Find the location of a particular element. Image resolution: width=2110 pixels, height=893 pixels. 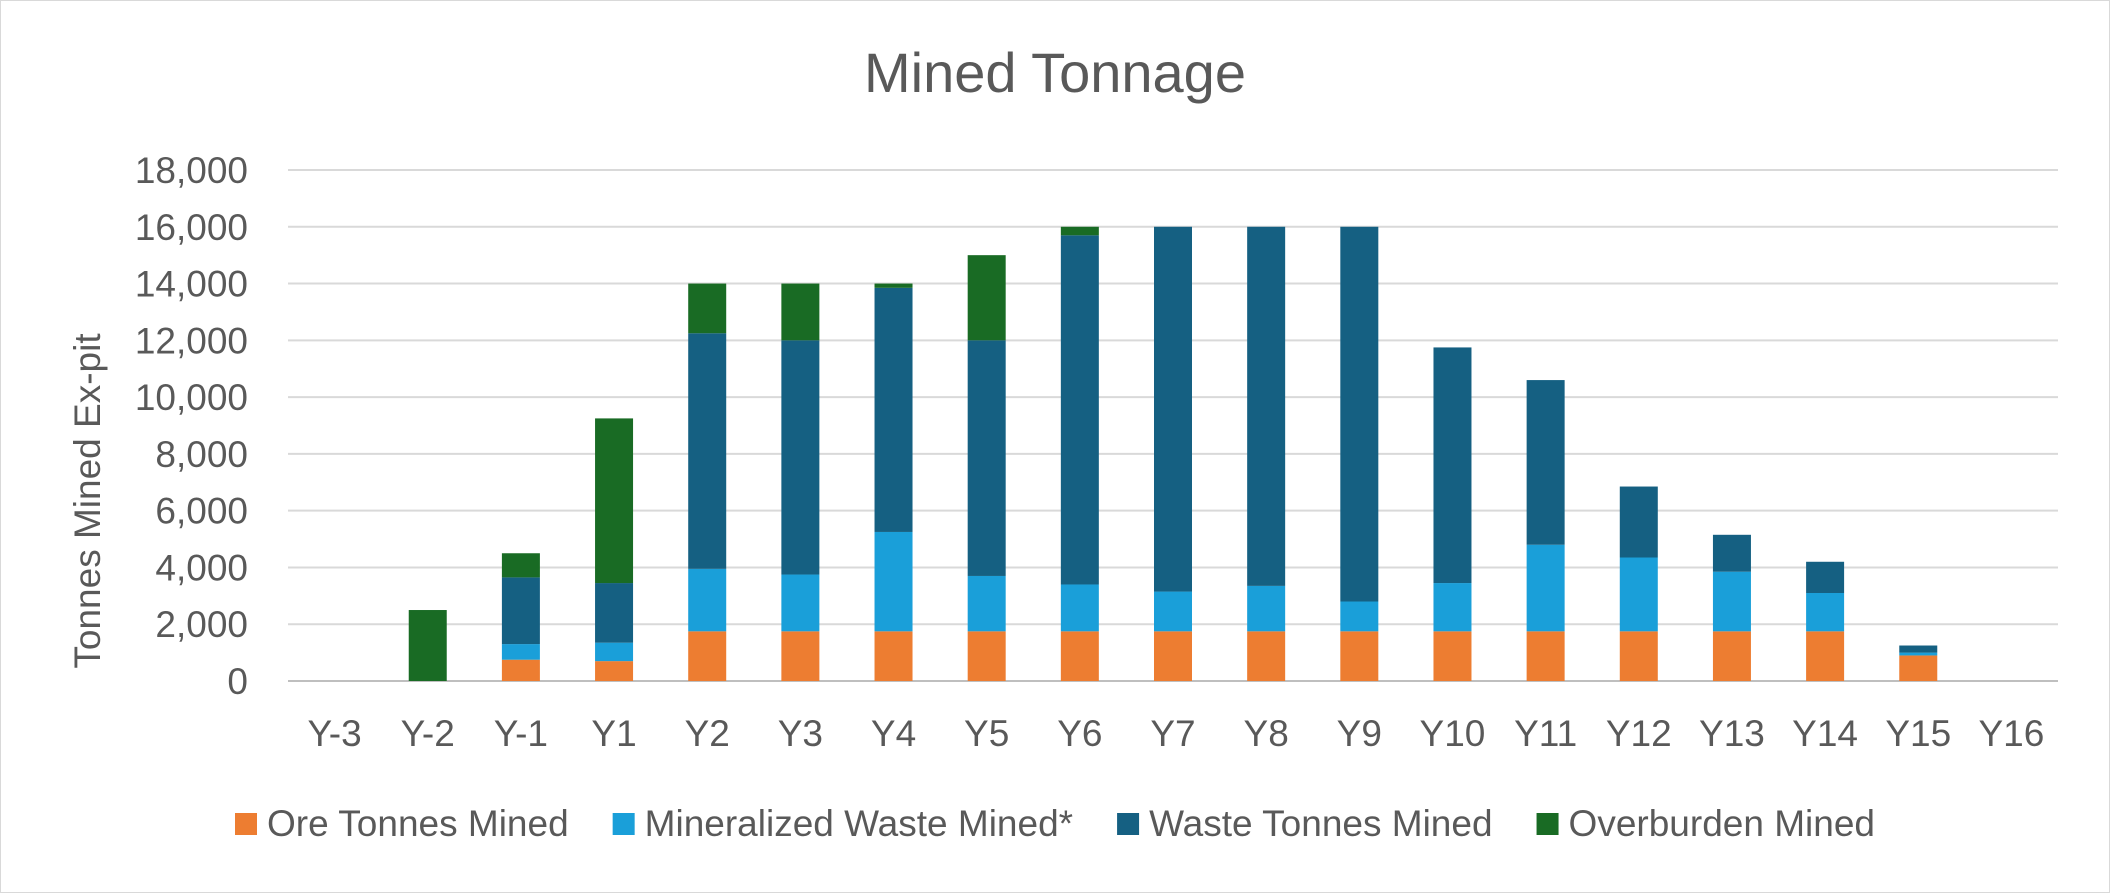

y-tick-label: 0 is located at coordinates (237, 681).